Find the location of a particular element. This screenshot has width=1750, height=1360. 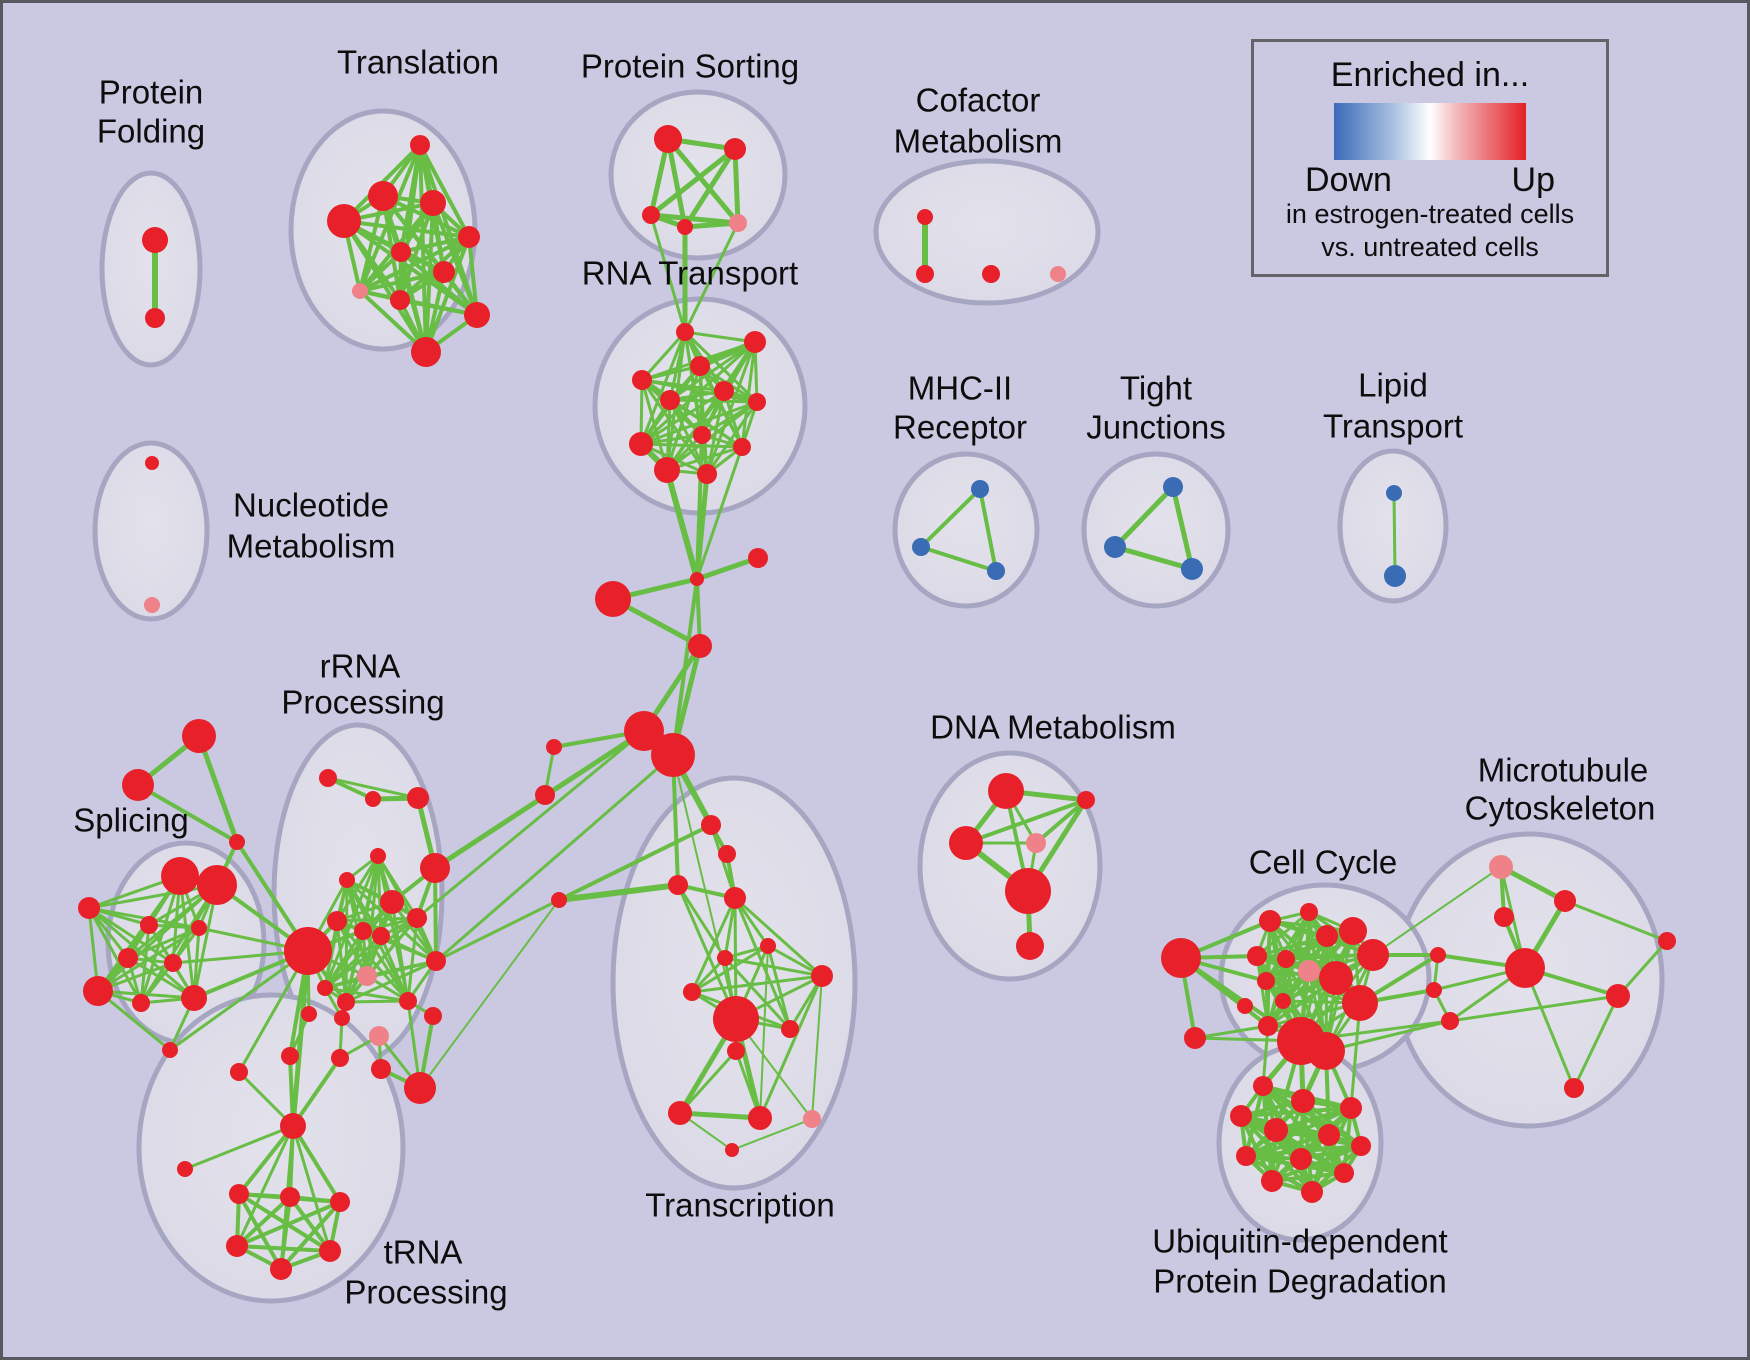

gene-set-node-sp11 is located at coordinates (98, 991).